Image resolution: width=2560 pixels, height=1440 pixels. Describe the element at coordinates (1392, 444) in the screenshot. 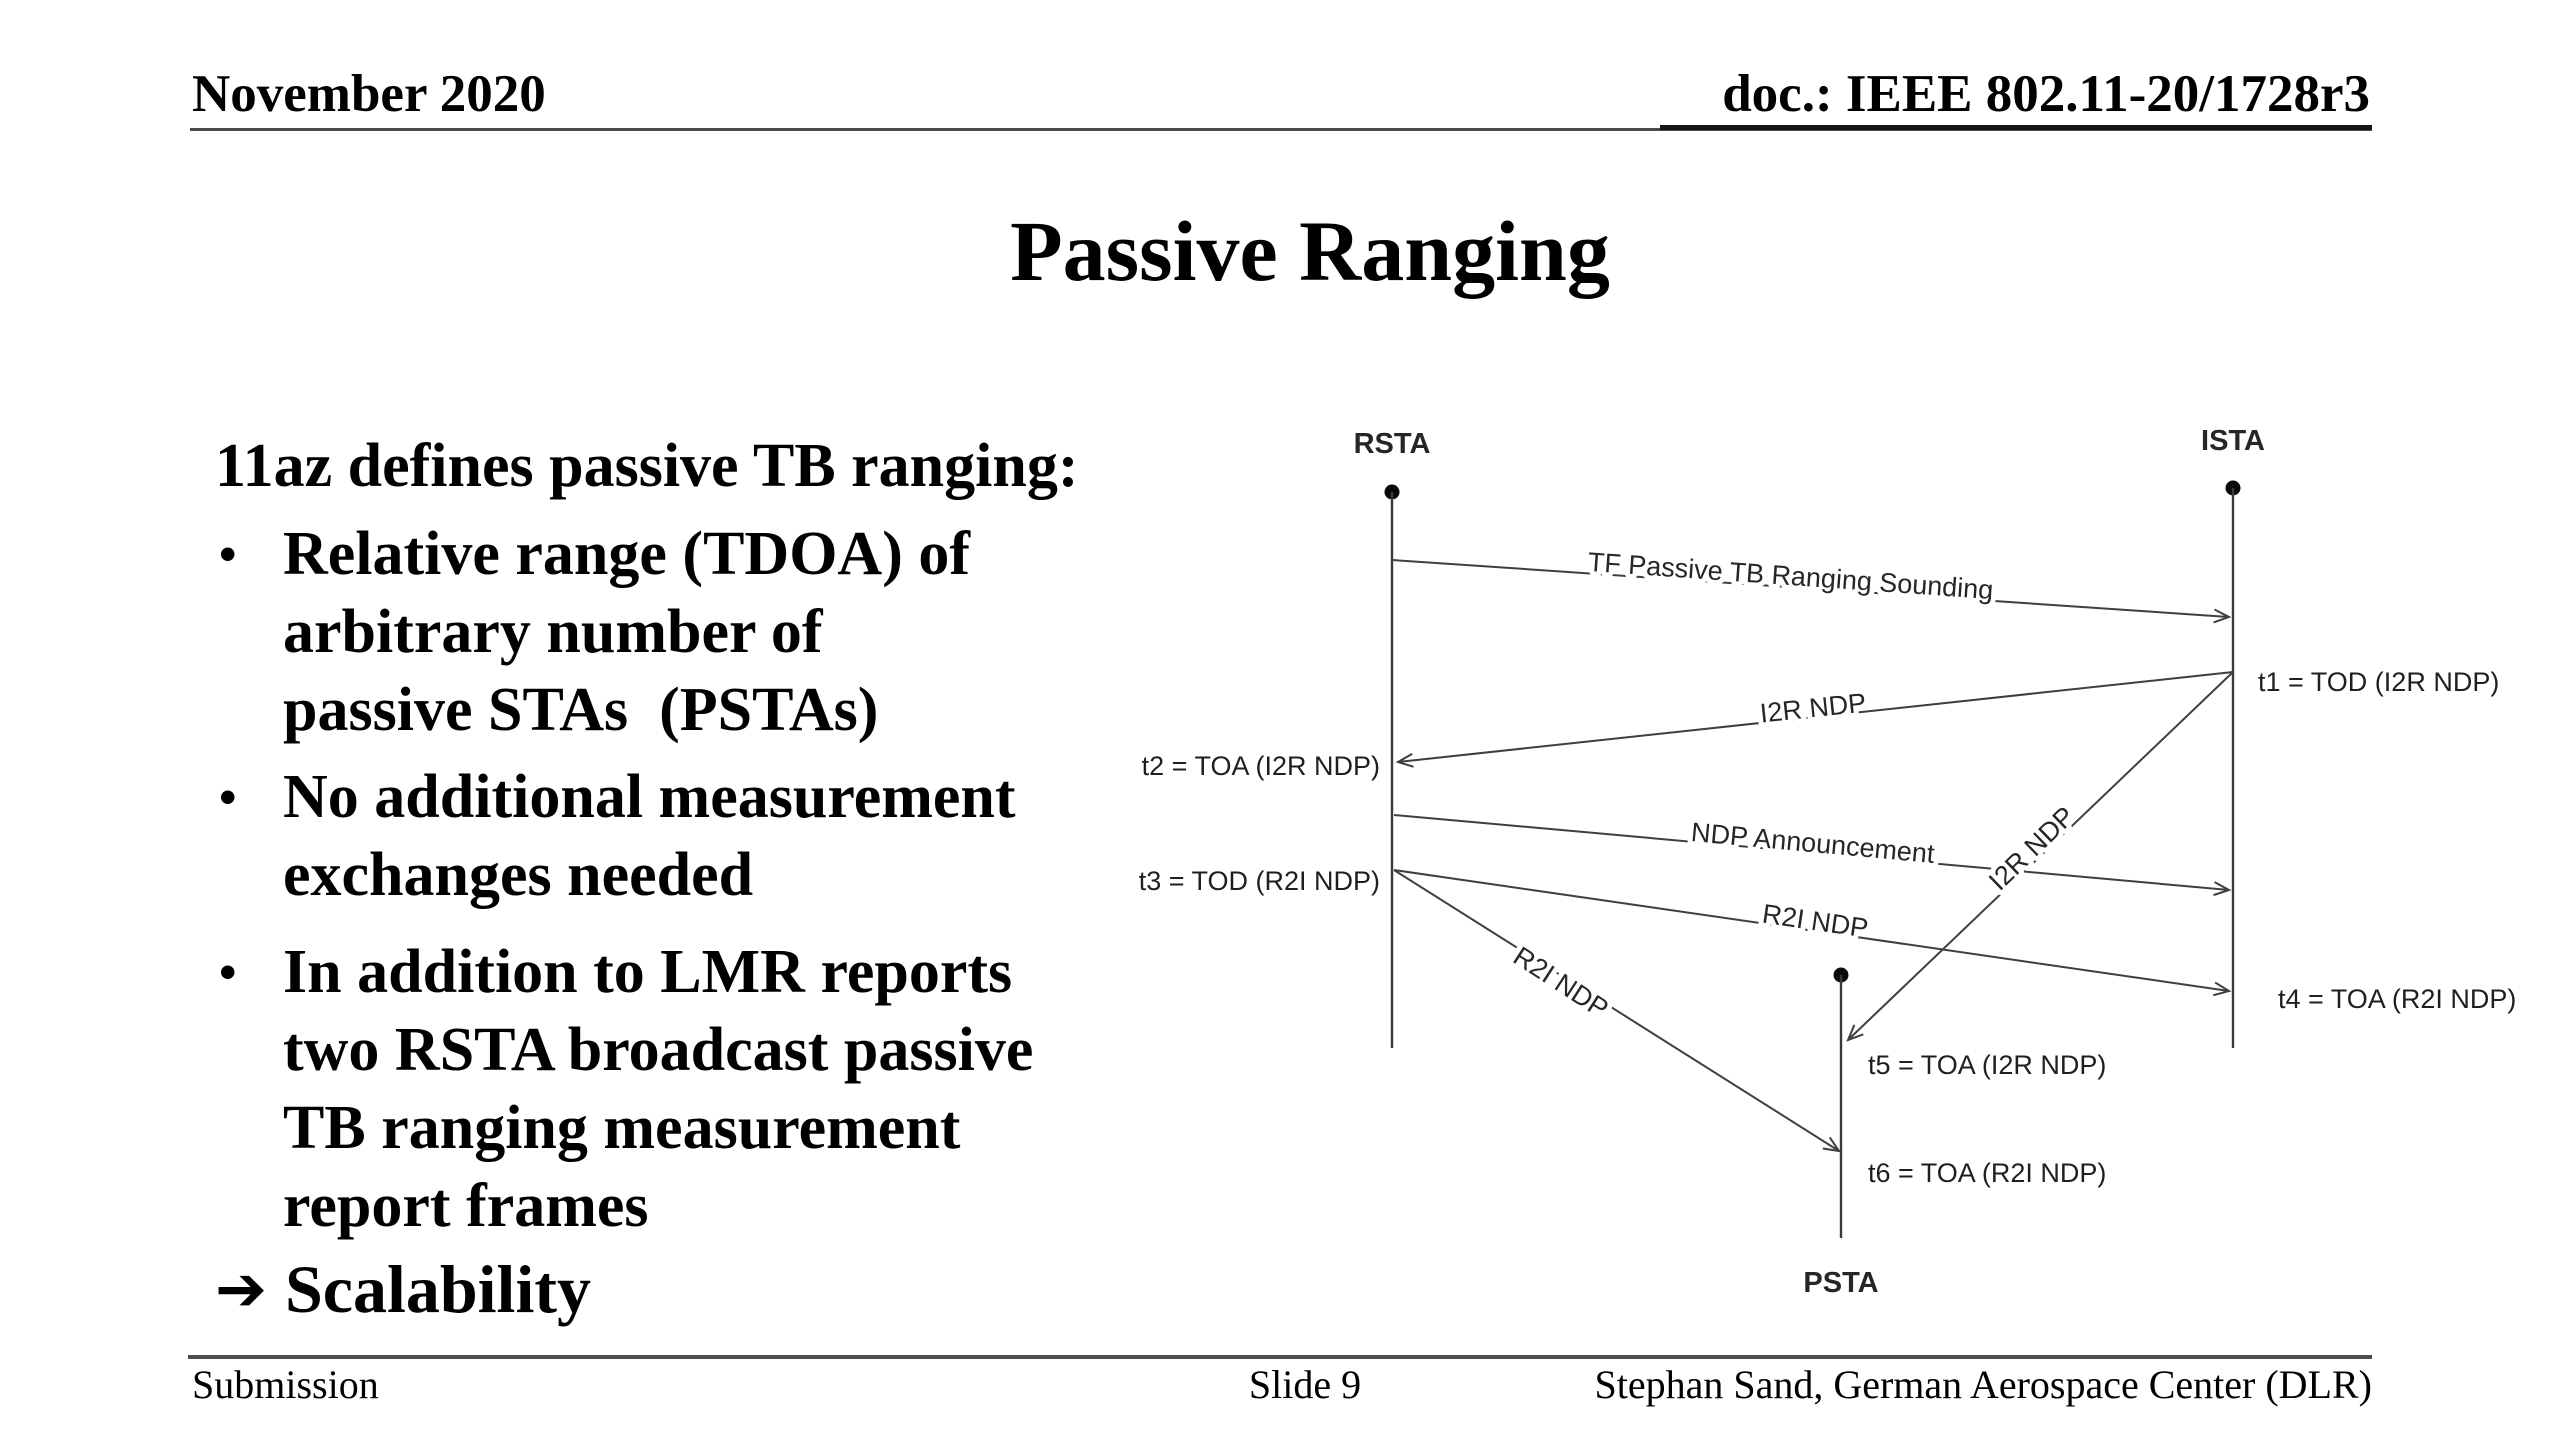

I see `actor-label-rsta: RSTA` at that location.